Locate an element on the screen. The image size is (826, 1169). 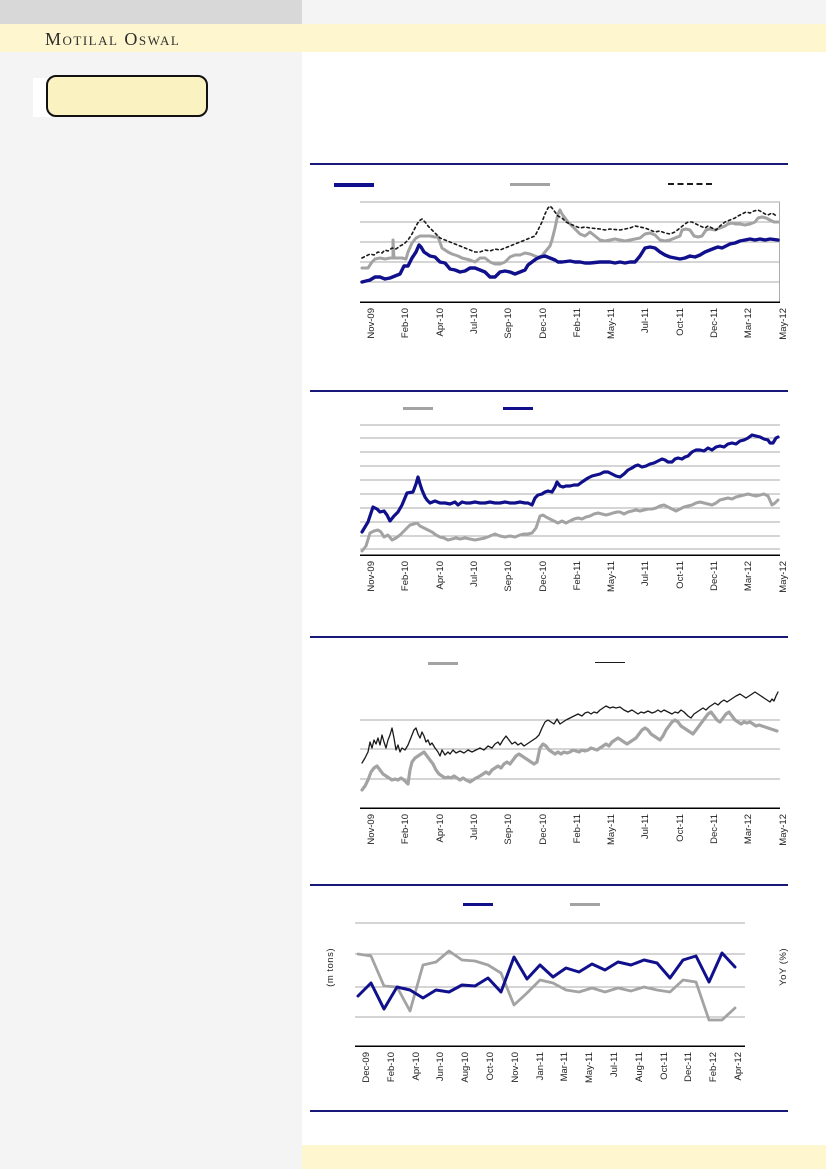
chart-4-top-rule is located at coordinates (549, 885).